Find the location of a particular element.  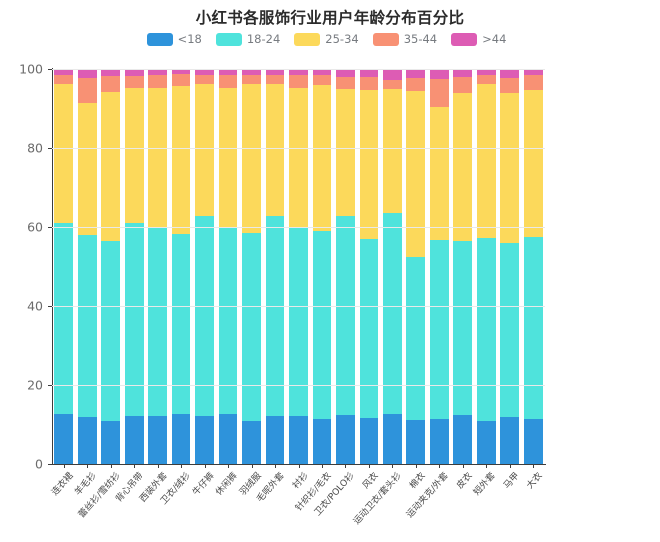

legend-item-25-34: 25-34 is located at coordinates (326, 39).